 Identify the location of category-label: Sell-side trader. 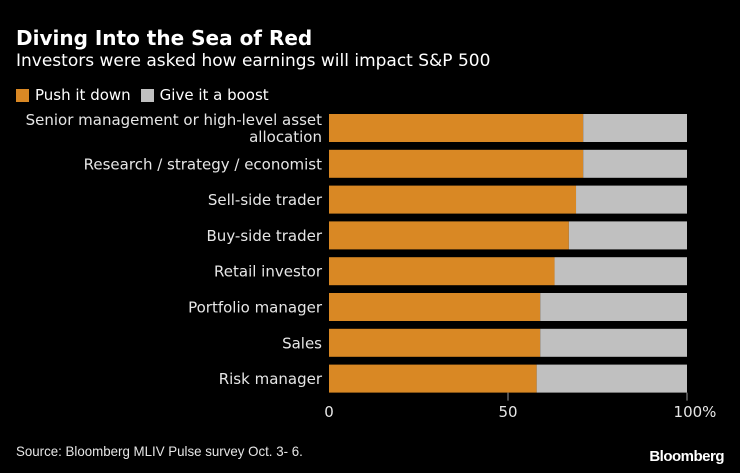
(265, 200).